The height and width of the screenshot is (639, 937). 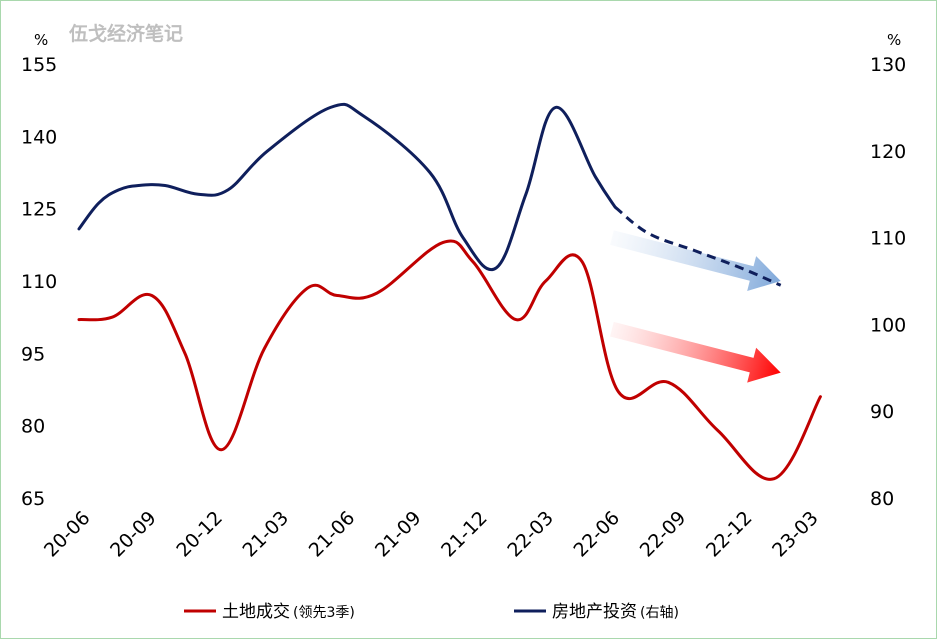 I want to click on trend-arrows, so click(x=695, y=306).